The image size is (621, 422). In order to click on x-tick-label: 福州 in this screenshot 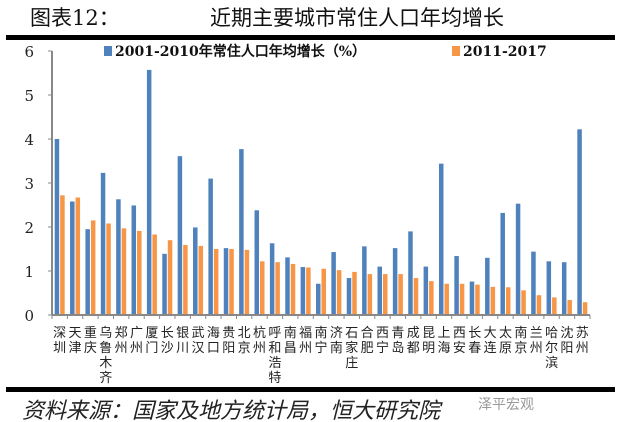, I will do `click(305, 341)`.